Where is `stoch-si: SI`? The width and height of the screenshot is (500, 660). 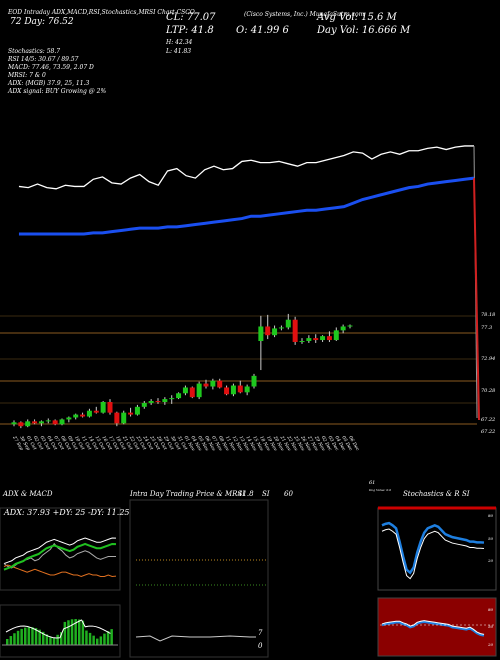 stoch-si: SI is located at coordinates (466, 494).